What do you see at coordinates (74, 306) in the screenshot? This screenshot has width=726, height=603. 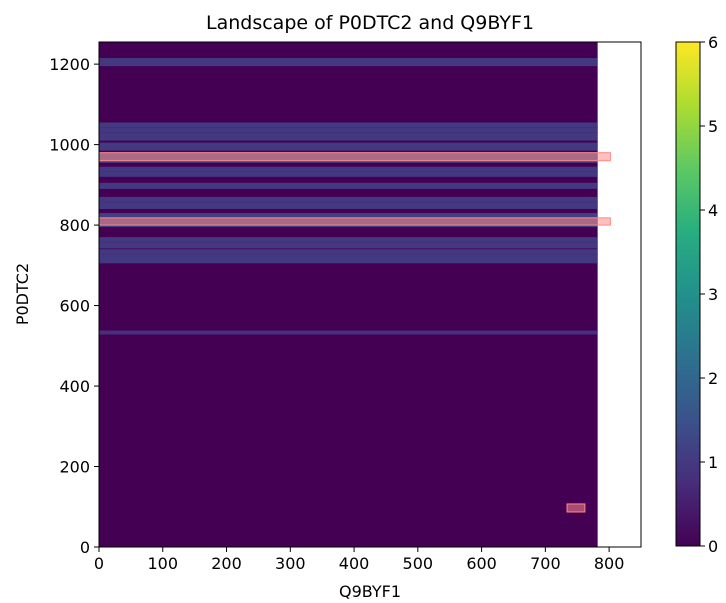 I see `y-tick-label: 600` at bounding box center [74, 306].